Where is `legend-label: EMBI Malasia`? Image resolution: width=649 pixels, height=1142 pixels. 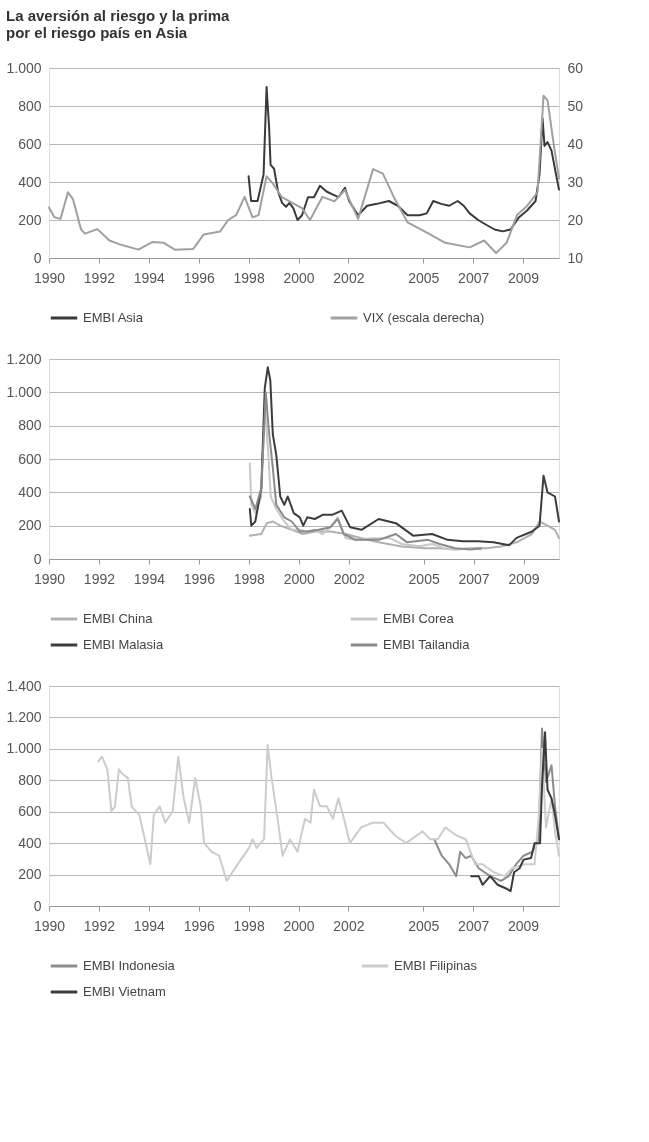 legend-label: EMBI Malasia is located at coordinates (123, 644).